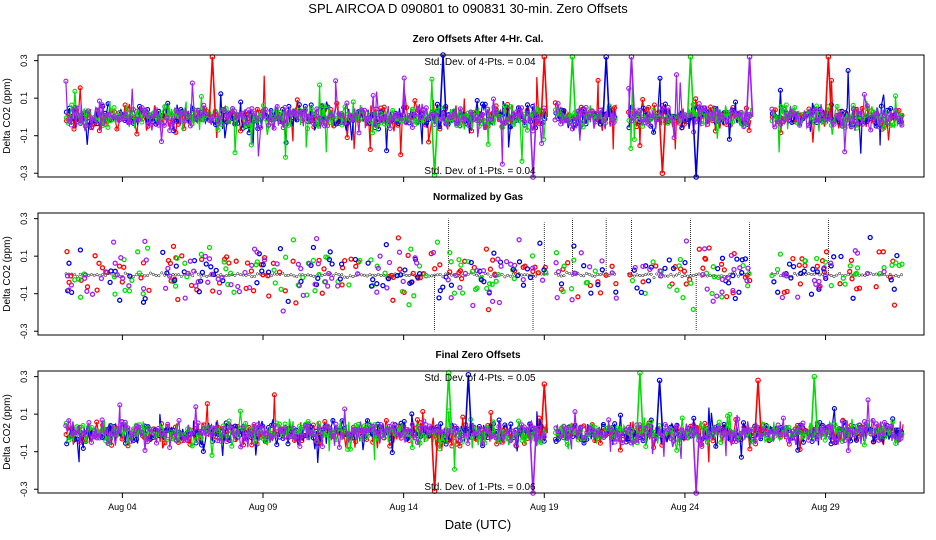 This screenshot has height=540, width=936. What do you see at coordinates (477, 355) in the screenshot?
I see `panel-title: Final Zero Offsets` at bounding box center [477, 355].